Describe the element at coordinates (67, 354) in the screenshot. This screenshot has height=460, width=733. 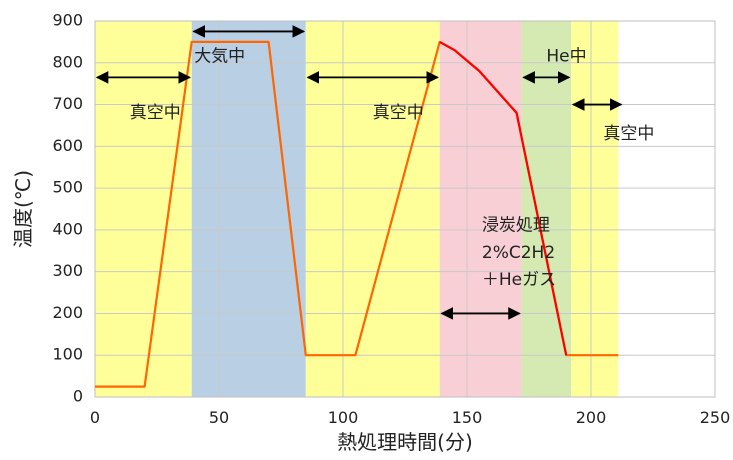
I see `y-tick-label: 100` at that location.